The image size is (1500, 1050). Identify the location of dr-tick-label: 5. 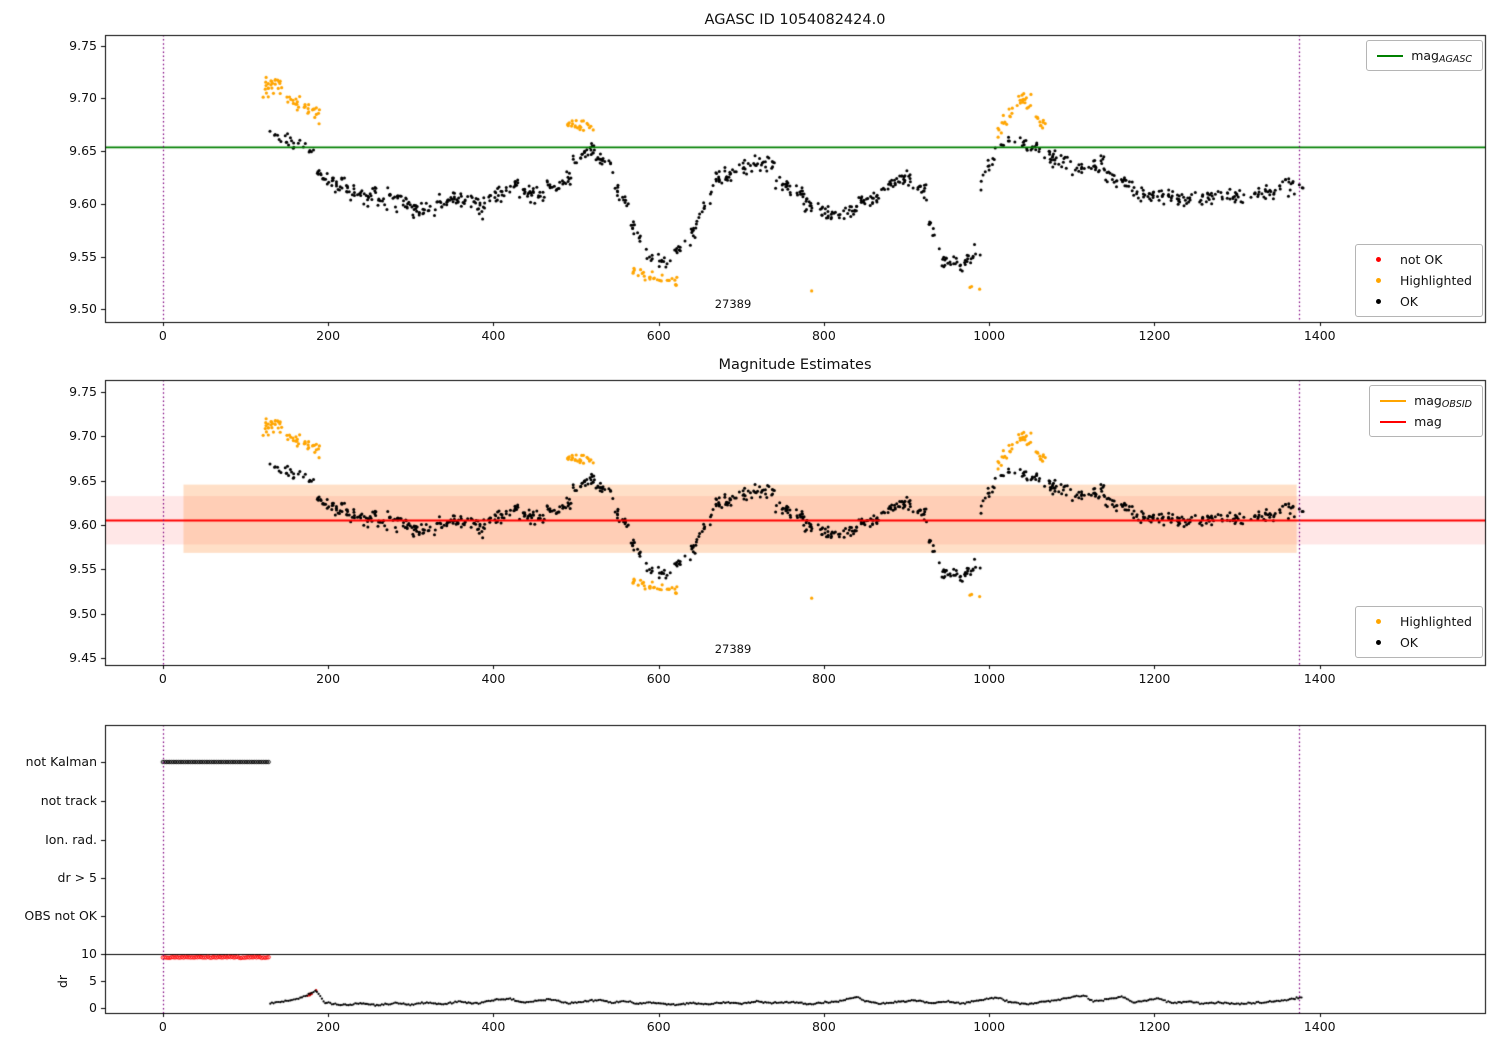
(93, 980).